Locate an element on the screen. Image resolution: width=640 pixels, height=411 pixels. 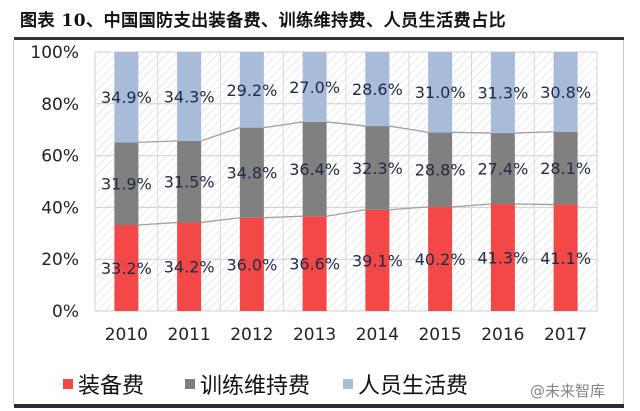
x-tick-label: 2017 is located at coordinates (565, 335).